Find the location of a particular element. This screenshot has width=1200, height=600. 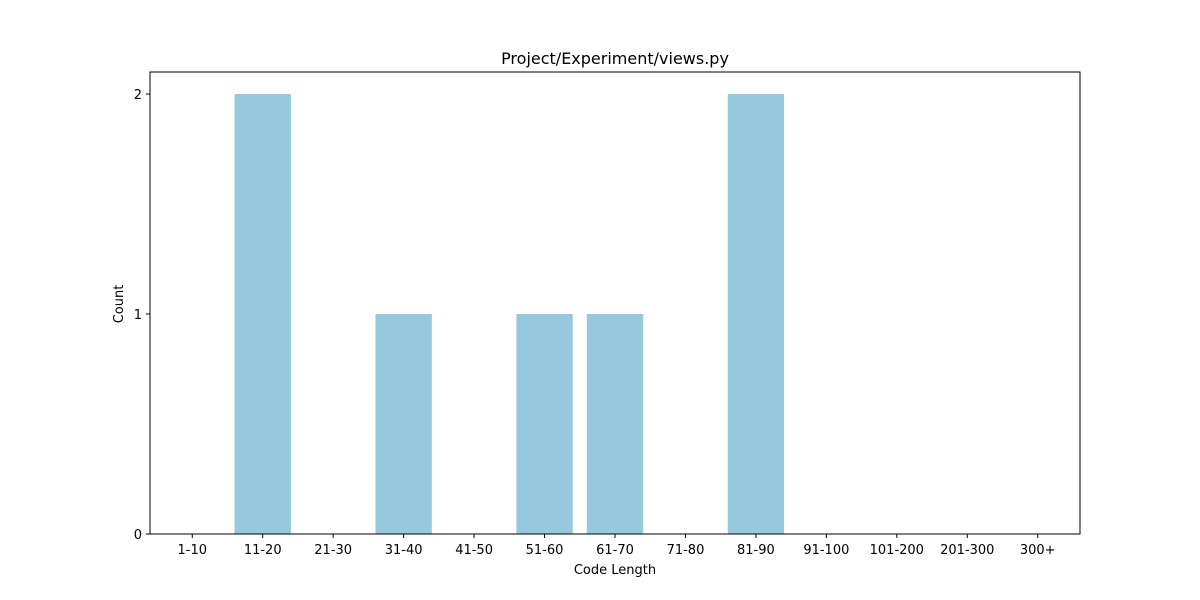

y-tick-label: 1 is located at coordinates (138, 315).